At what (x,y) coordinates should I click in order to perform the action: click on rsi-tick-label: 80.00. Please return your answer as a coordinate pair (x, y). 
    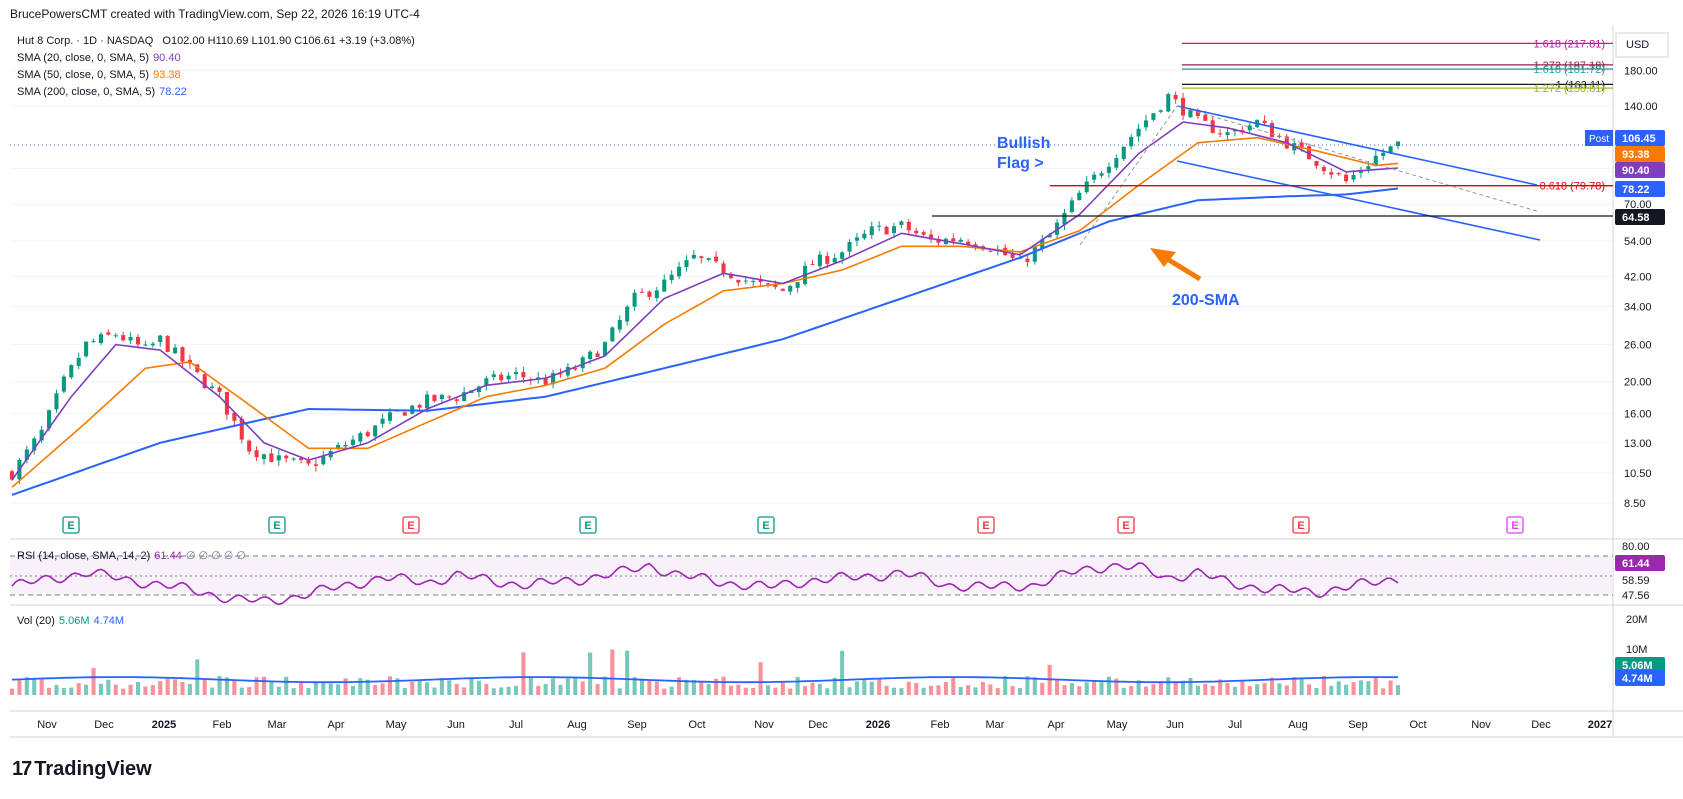
    Looking at the image, I should click on (1636, 547).